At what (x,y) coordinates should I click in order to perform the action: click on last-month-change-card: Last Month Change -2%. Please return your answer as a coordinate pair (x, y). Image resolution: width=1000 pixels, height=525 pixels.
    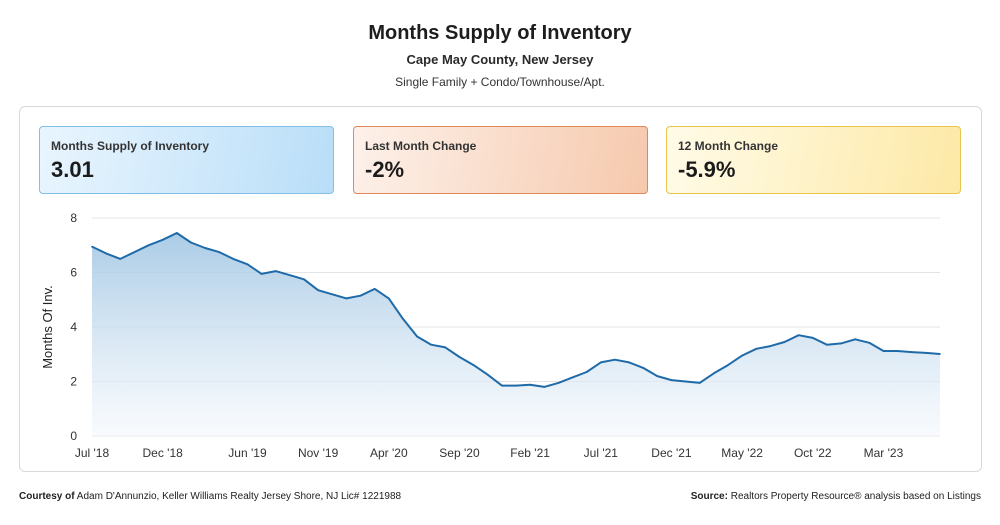
    Looking at the image, I should click on (500, 160).